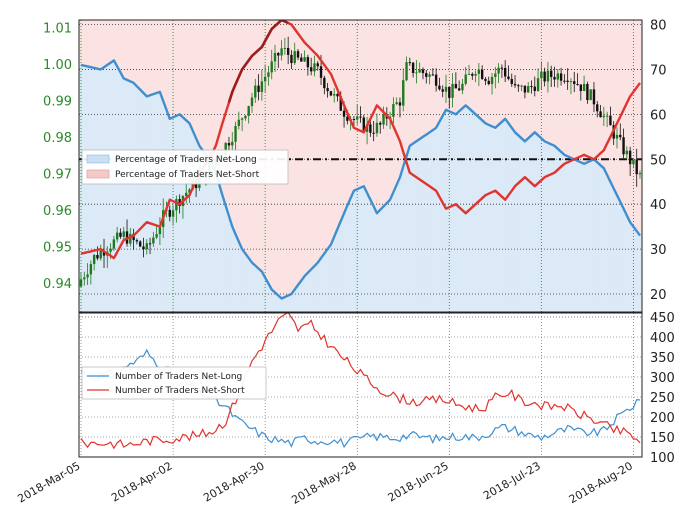  Describe the element at coordinates (658, 205) in the screenshot. I see `percentage-tick: 40` at that location.